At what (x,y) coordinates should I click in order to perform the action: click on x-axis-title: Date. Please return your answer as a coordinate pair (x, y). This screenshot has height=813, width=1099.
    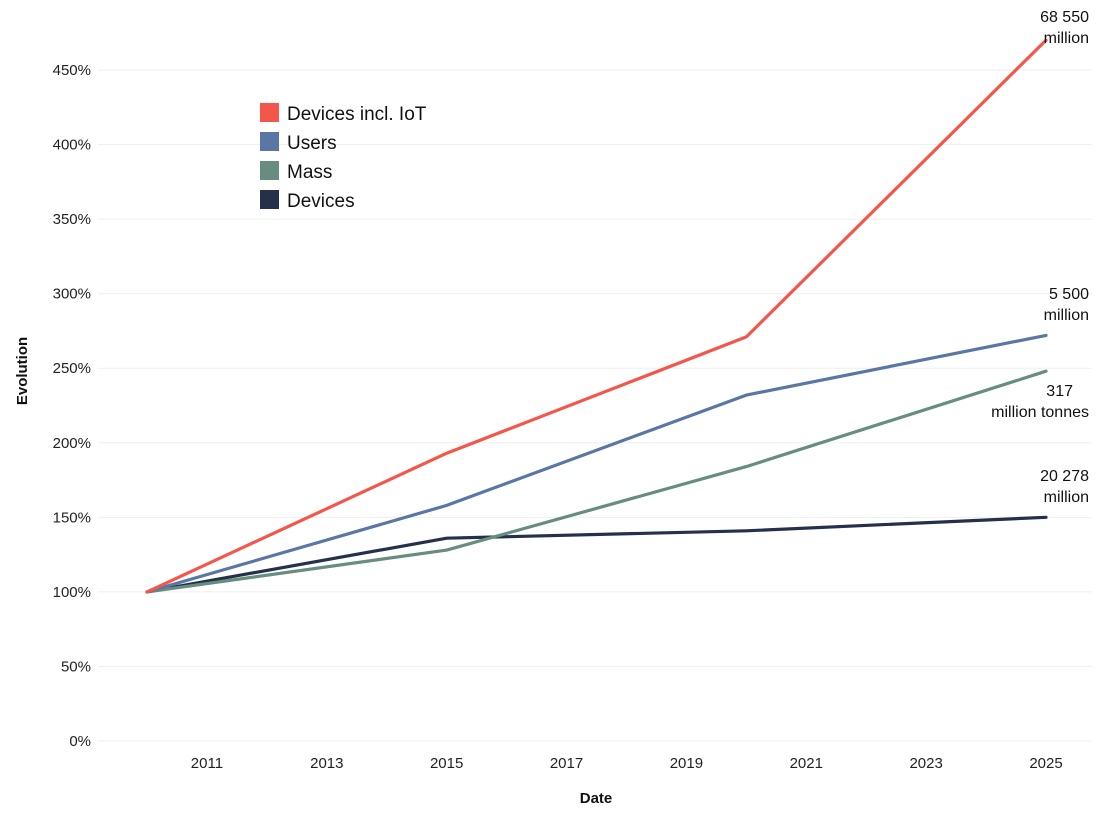
    Looking at the image, I should click on (596, 798).